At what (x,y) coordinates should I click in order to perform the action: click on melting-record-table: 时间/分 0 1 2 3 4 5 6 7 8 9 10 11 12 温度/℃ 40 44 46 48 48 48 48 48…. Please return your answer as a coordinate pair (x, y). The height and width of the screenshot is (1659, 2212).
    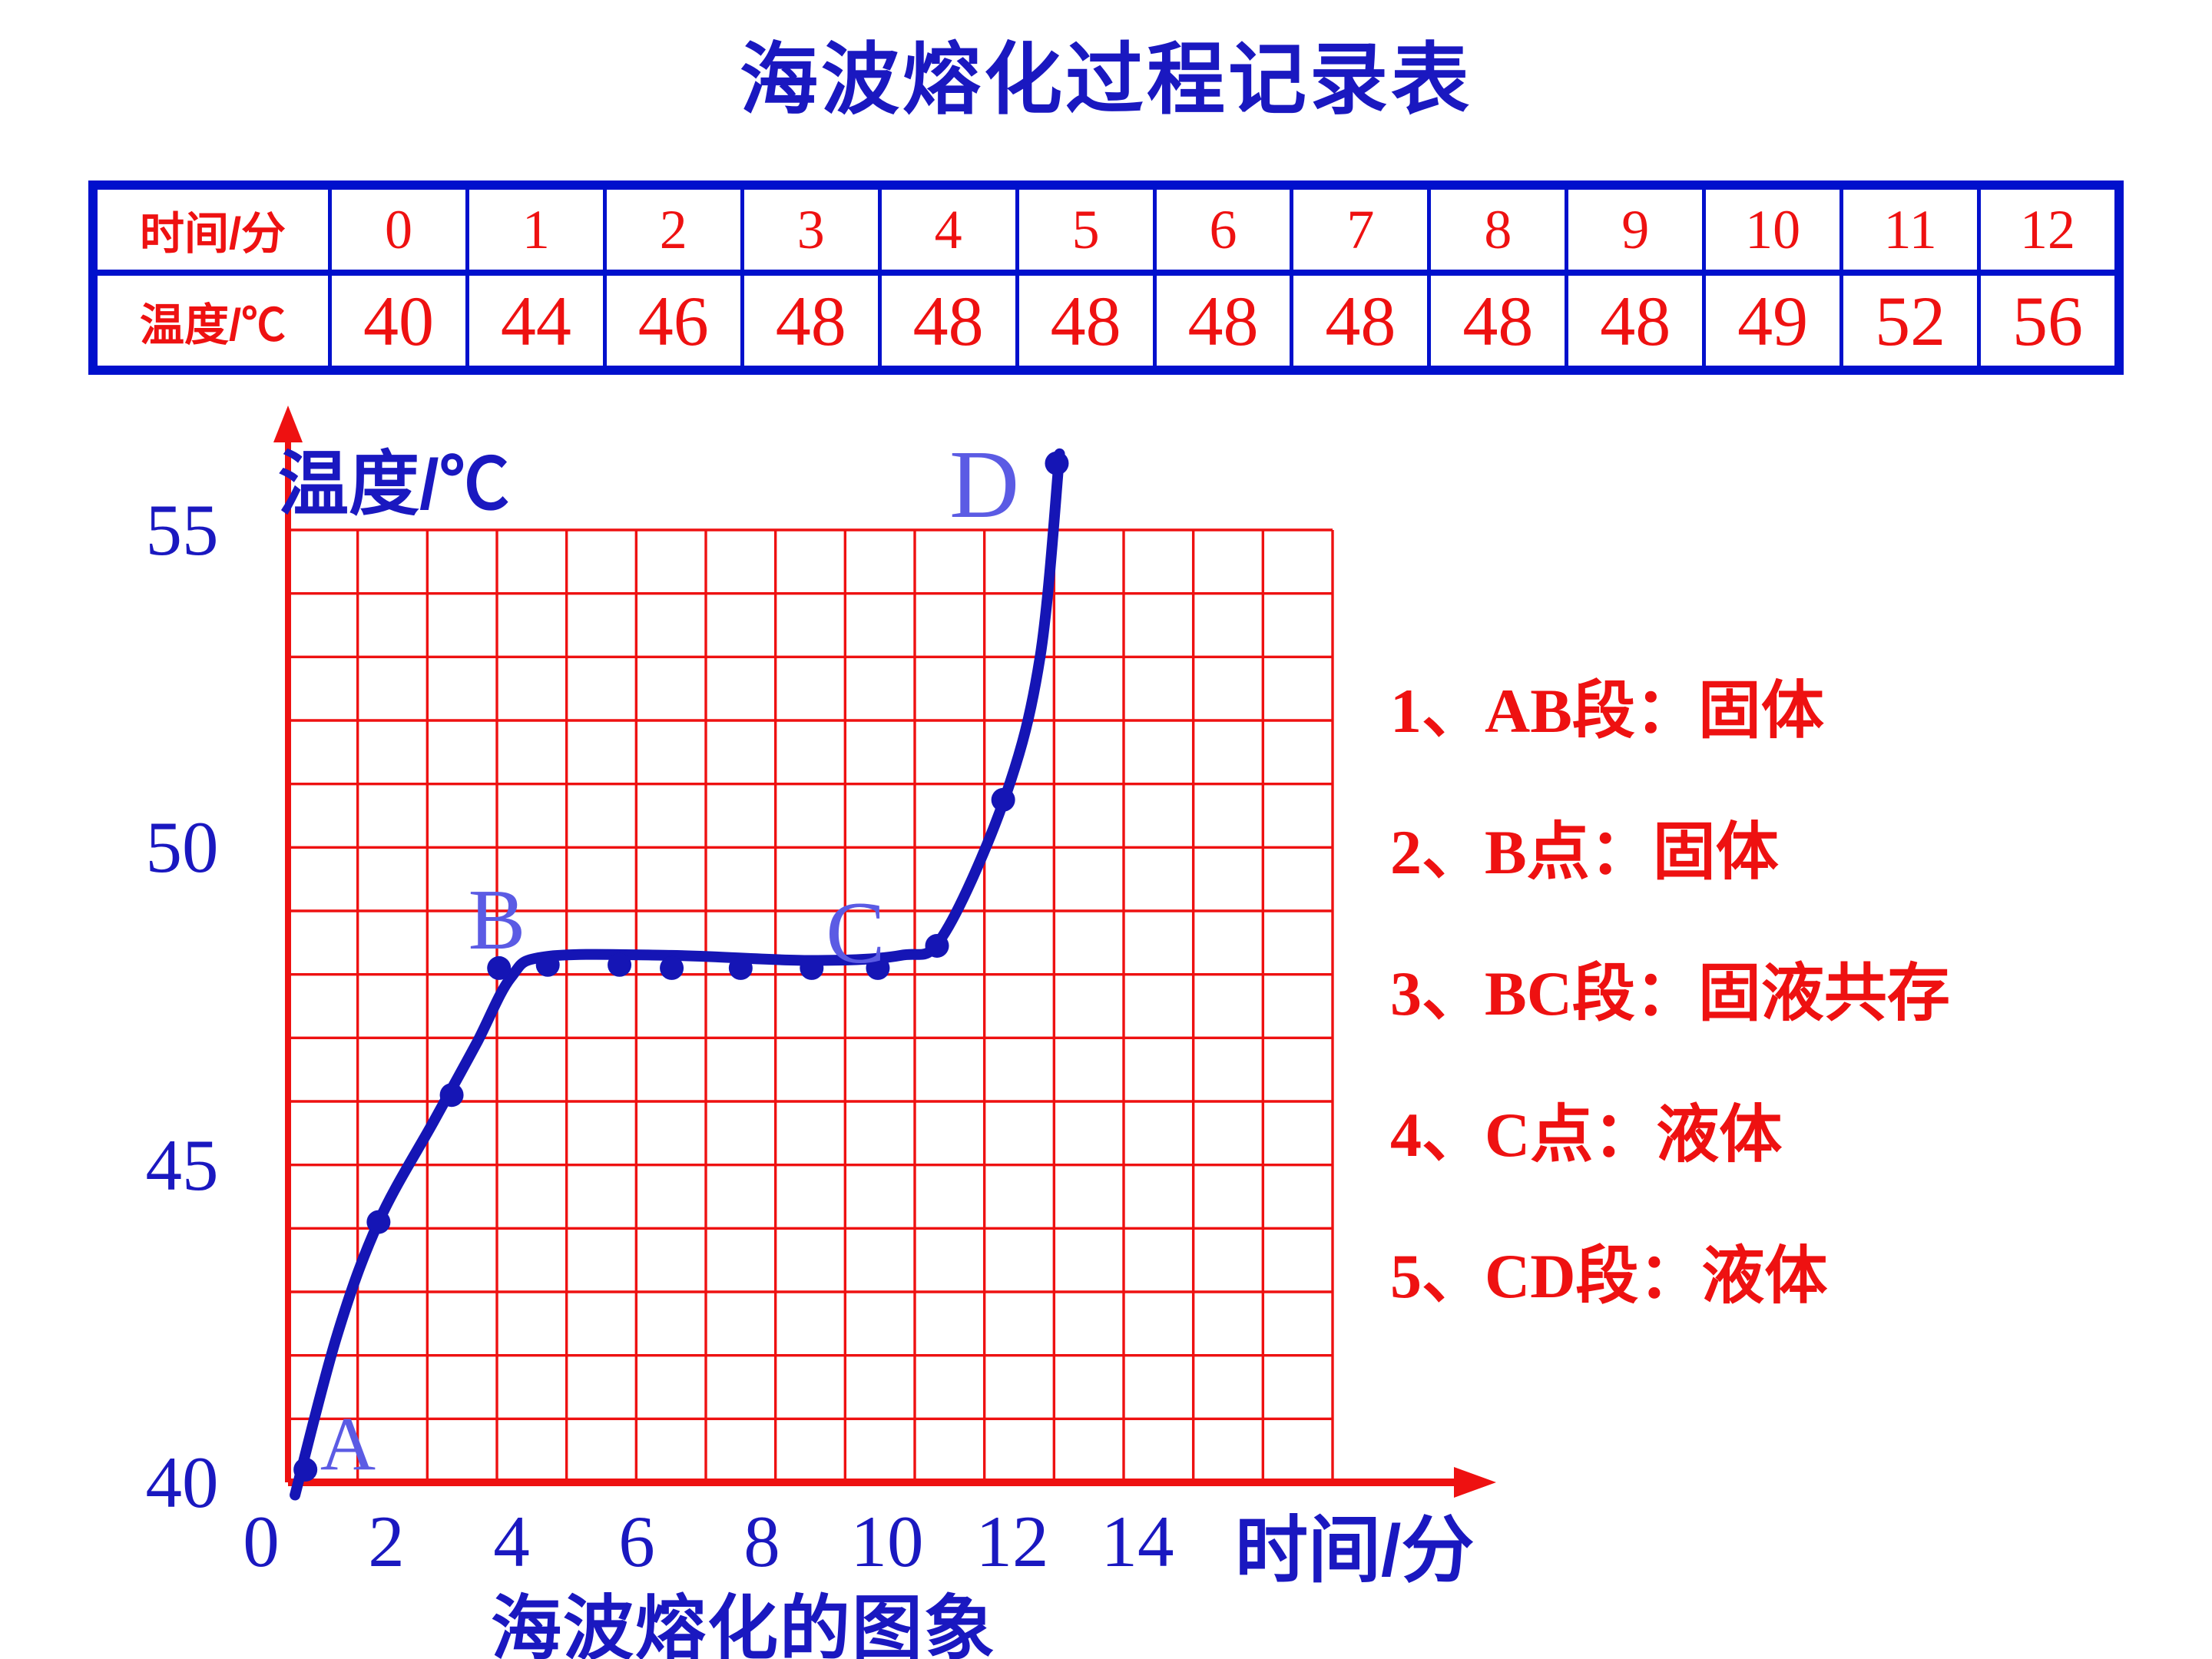
    Looking at the image, I should click on (1106, 278).